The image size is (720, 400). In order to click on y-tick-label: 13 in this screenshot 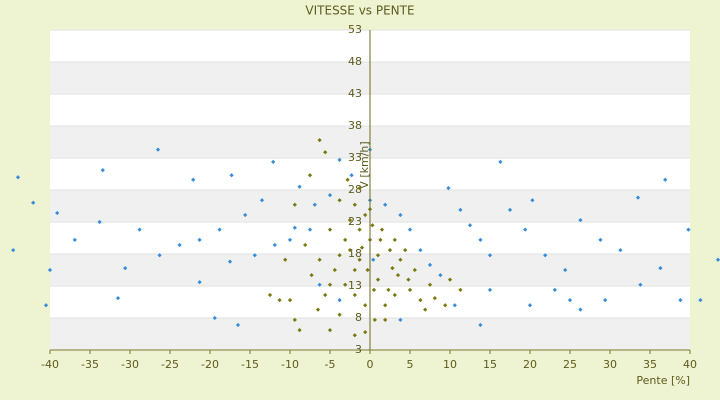, I will do `click(355, 285)`.